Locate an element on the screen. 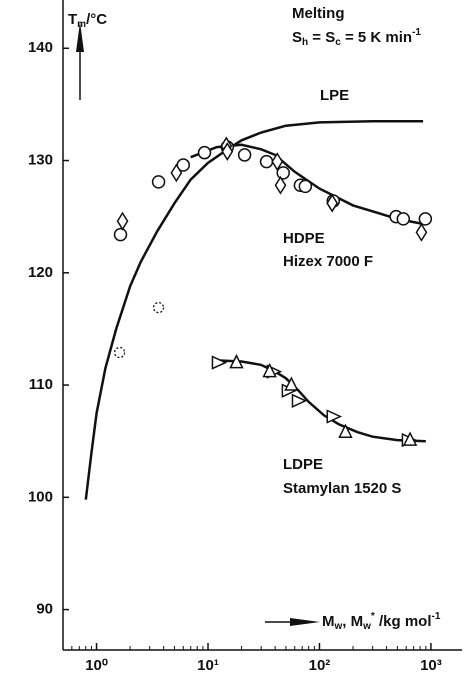  x-axis-label: Mw, Mw* /kg mol-1 is located at coordinates (381, 621).